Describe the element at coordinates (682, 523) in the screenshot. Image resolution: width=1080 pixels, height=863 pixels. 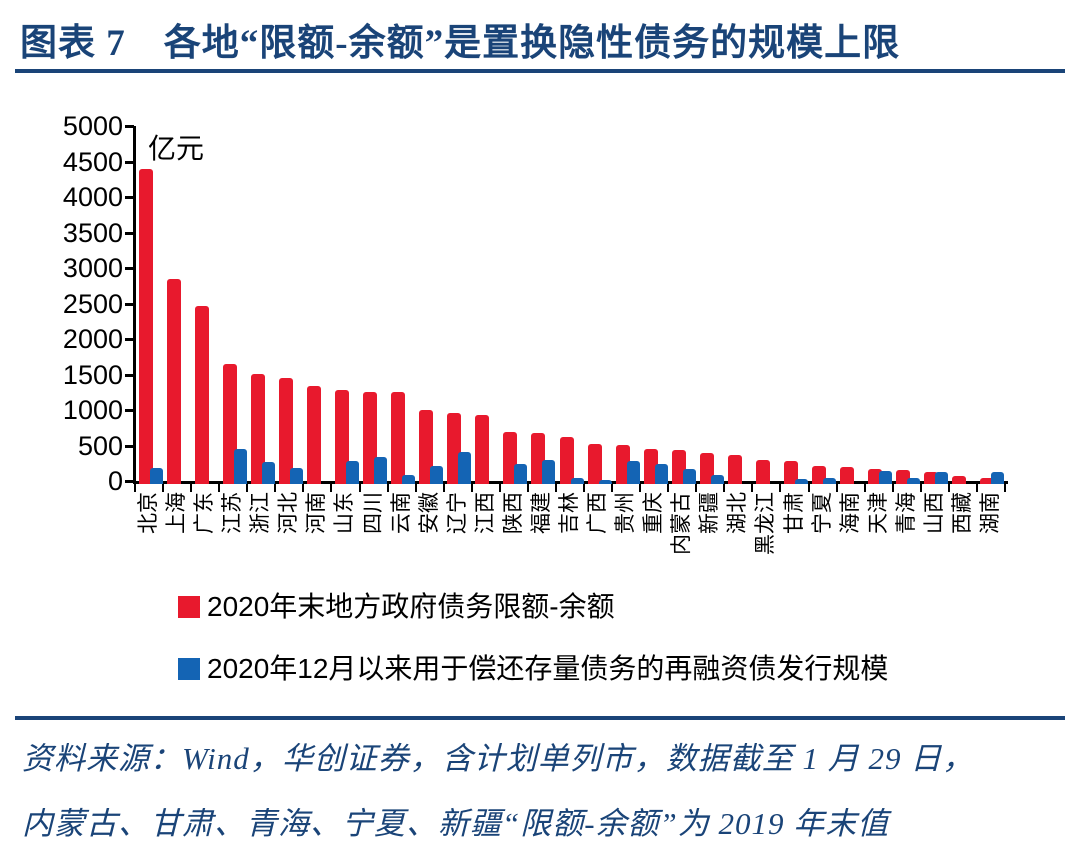
I see `x-axis-category-label: 内蒙古` at that location.